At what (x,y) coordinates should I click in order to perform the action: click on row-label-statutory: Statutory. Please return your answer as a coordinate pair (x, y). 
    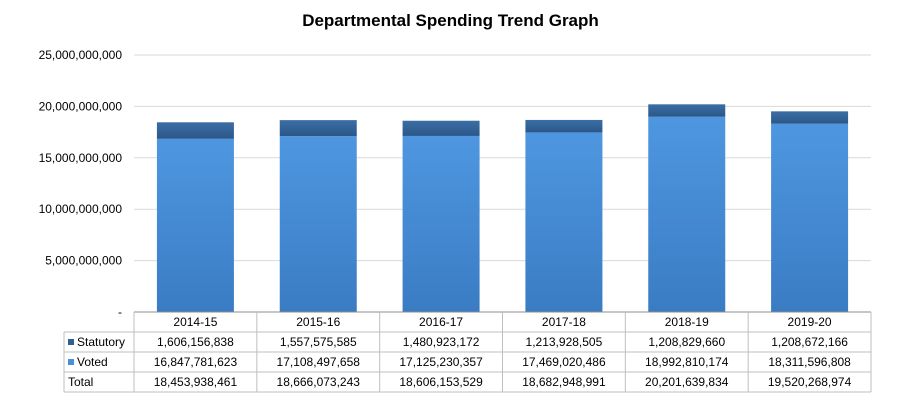
    Looking at the image, I should click on (101, 342).